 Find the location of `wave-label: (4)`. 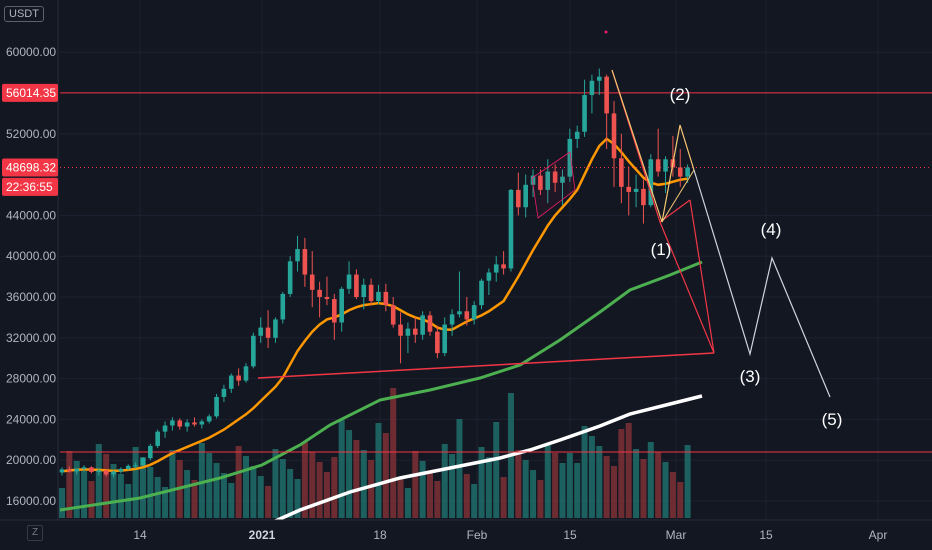

wave-label: (4) is located at coordinates (771, 229).